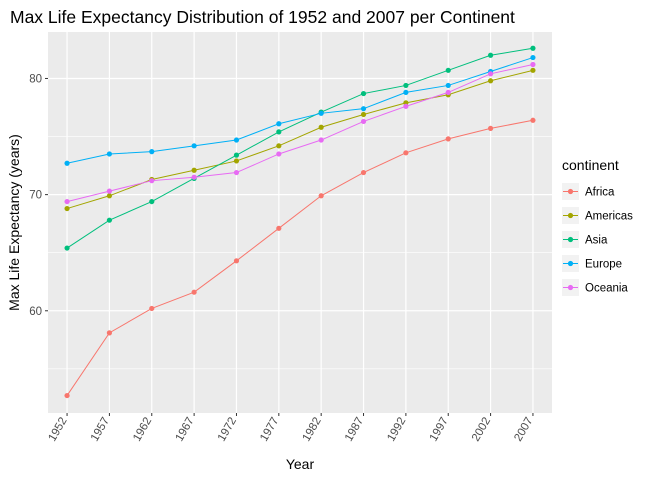 This screenshot has height=480, width=672. Describe the element at coordinates (35, 312) in the screenshot. I see `y-tick-label: 60` at that location.